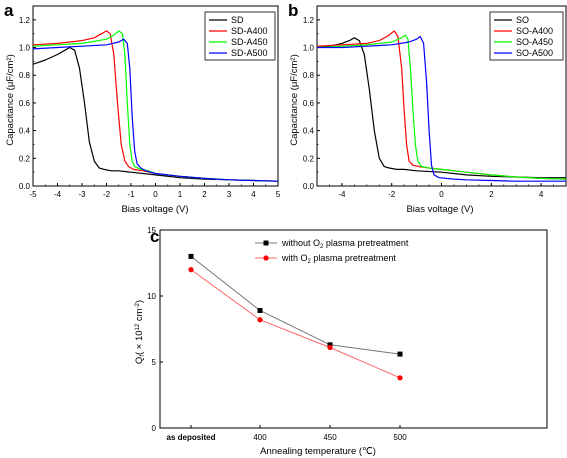 This screenshot has height=458, width=567. What do you see at coordinates (249, 31) in the screenshot?
I see `panel-a-legend-label: SD-A400` at bounding box center [249, 31].